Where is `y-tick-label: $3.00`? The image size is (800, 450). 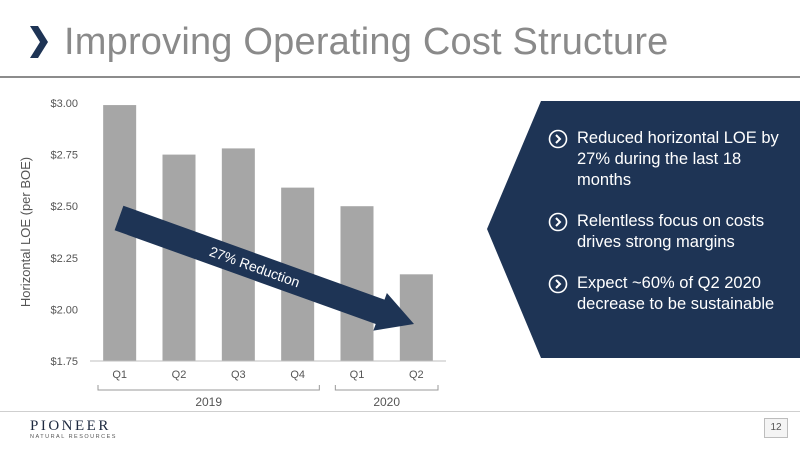 y-tick-label: $3.00 is located at coordinates (64, 104).